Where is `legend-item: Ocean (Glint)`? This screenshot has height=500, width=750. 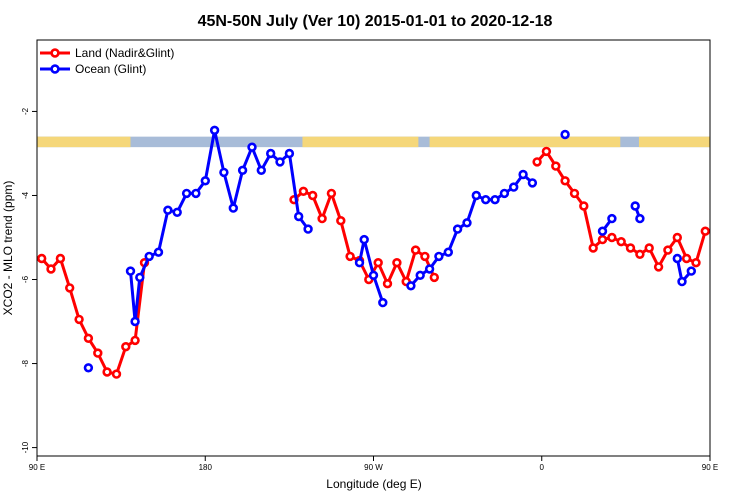 legend-item: Ocean (Glint) is located at coordinates (93, 69).